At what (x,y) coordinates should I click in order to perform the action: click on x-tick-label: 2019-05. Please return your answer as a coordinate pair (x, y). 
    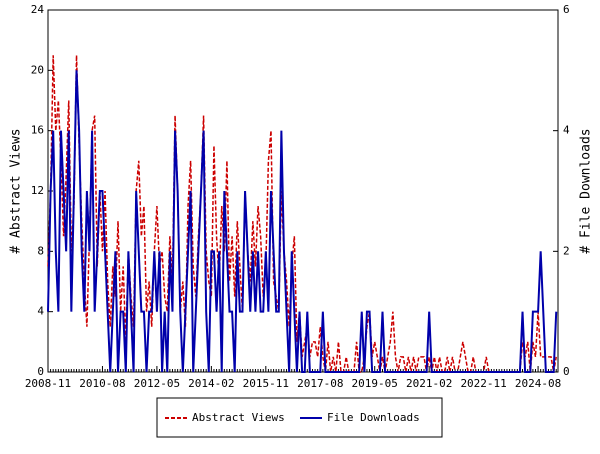
    Looking at the image, I should click on (375, 383).